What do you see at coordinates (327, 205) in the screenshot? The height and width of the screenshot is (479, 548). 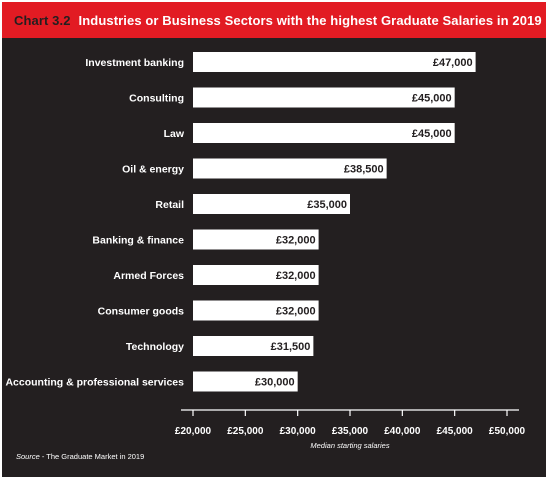 I see `bar-value-label: £35,000` at bounding box center [327, 205].